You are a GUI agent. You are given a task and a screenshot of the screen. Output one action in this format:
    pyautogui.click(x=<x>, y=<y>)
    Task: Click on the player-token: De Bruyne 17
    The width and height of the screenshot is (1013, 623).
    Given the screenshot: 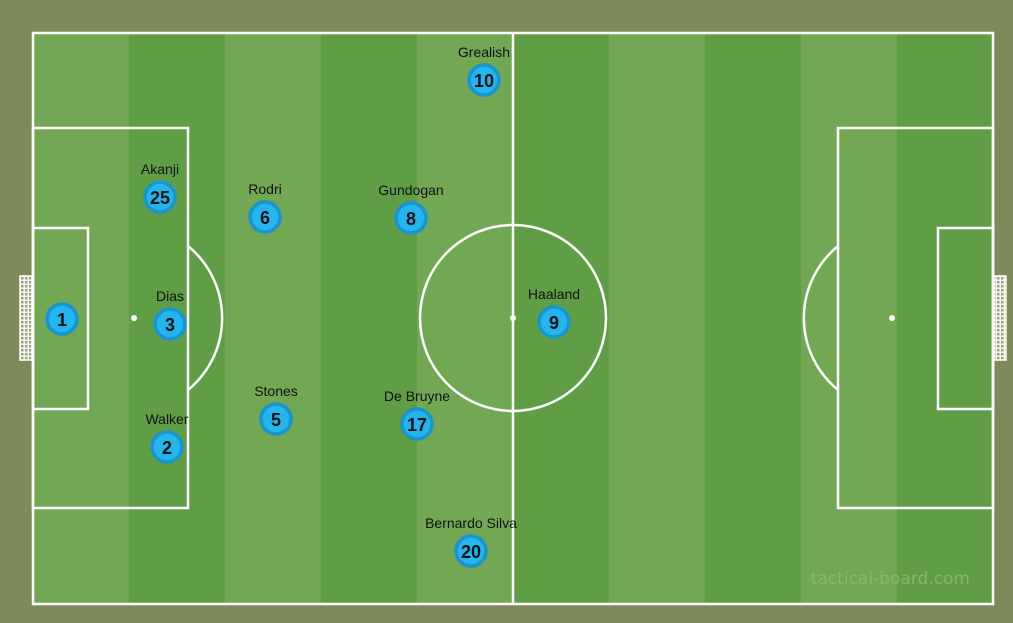 What is the action you would take?
    pyautogui.click(x=417, y=414)
    